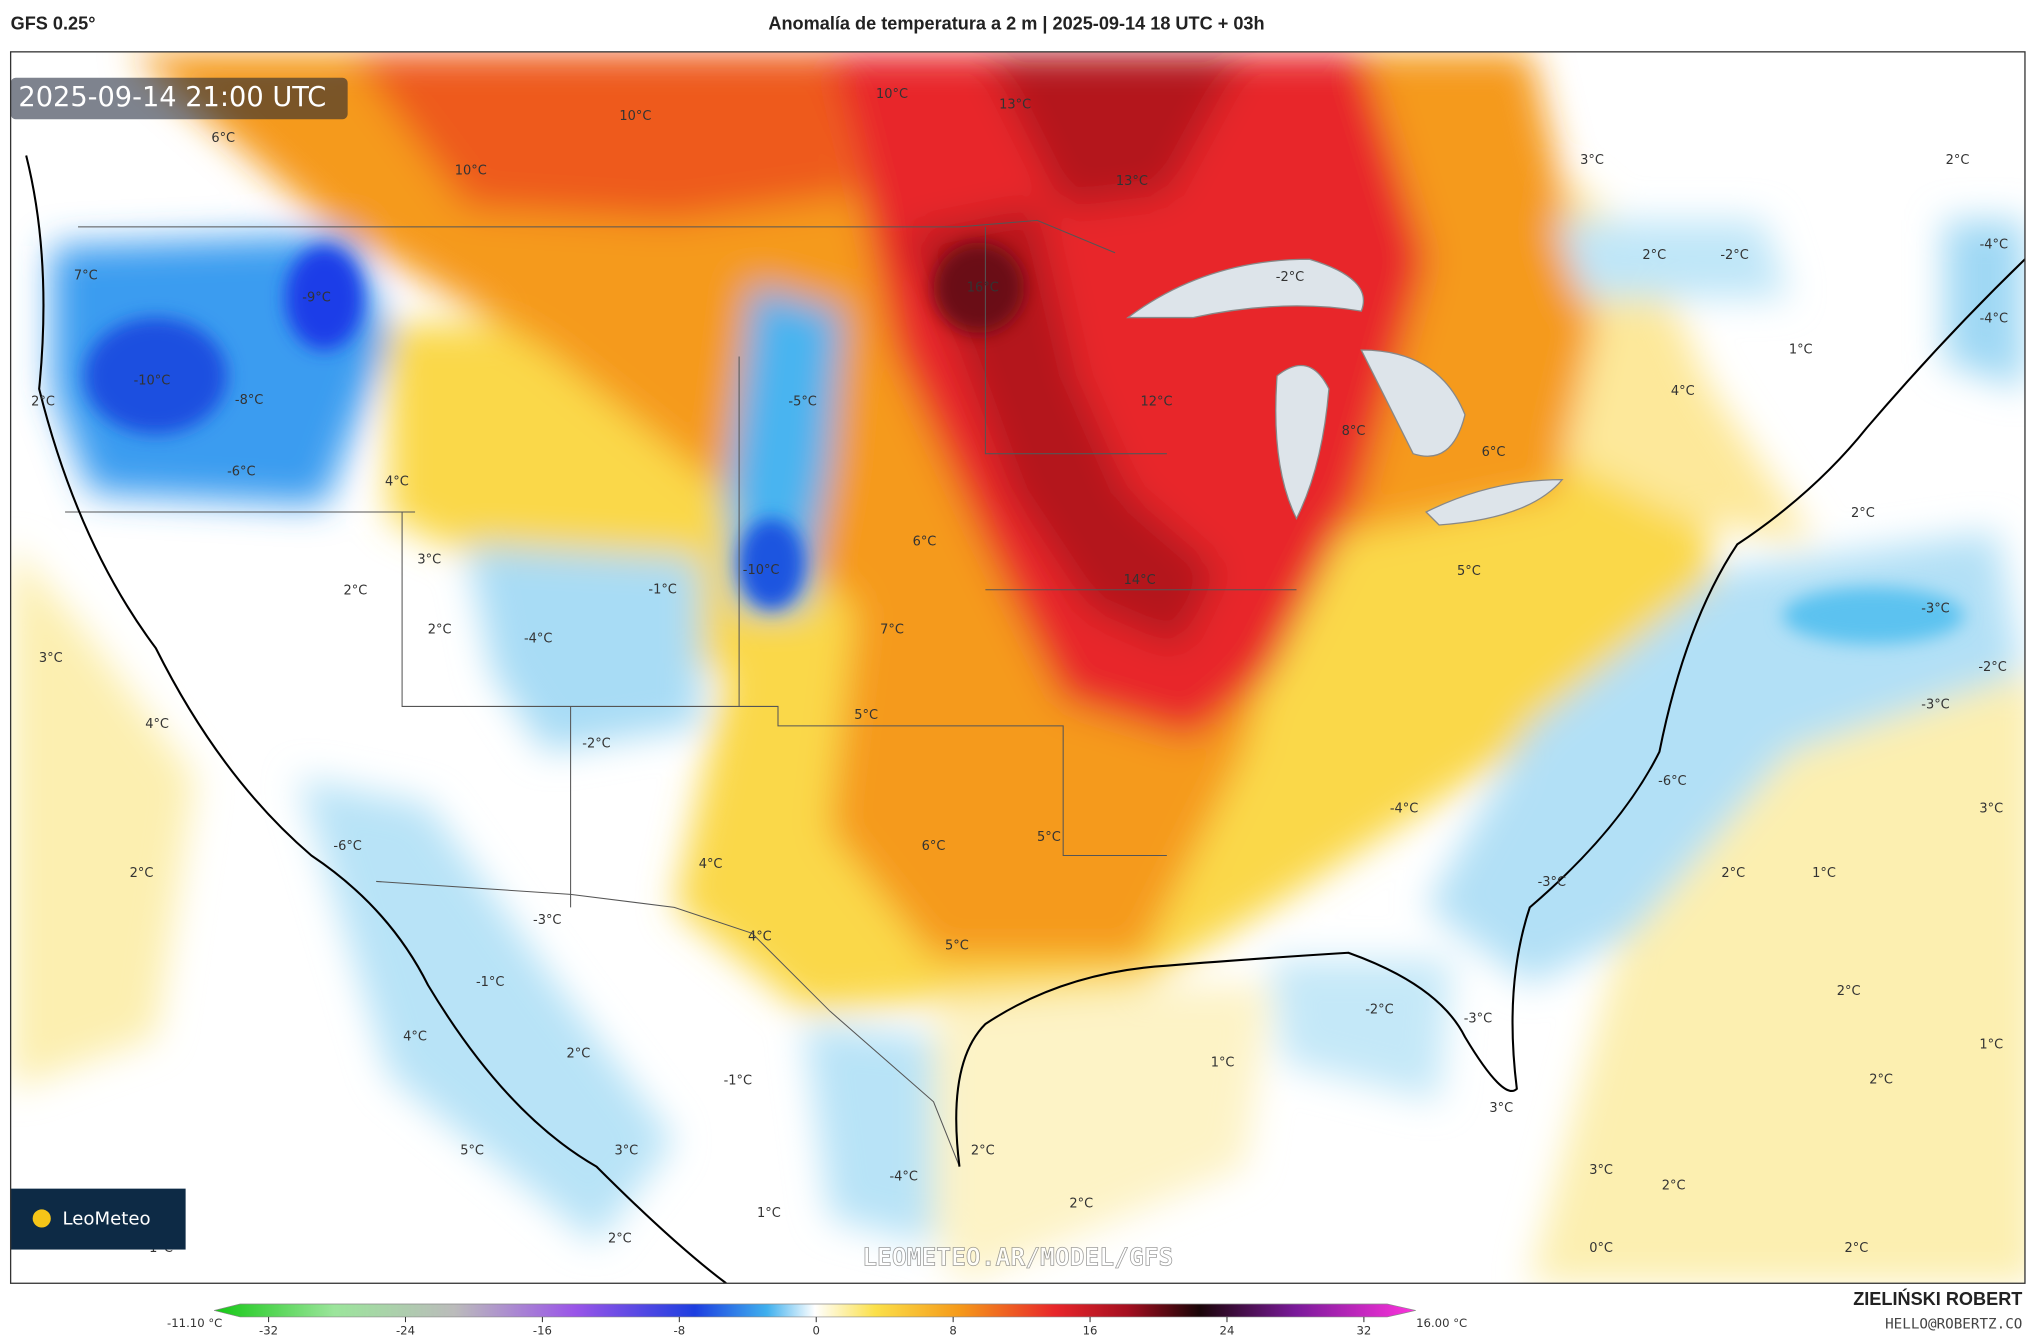 The image size is (2033, 1339). Describe the element at coordinates (53, 23) in the screenshot. I see `model-name: GFS 0.25°` at that location.